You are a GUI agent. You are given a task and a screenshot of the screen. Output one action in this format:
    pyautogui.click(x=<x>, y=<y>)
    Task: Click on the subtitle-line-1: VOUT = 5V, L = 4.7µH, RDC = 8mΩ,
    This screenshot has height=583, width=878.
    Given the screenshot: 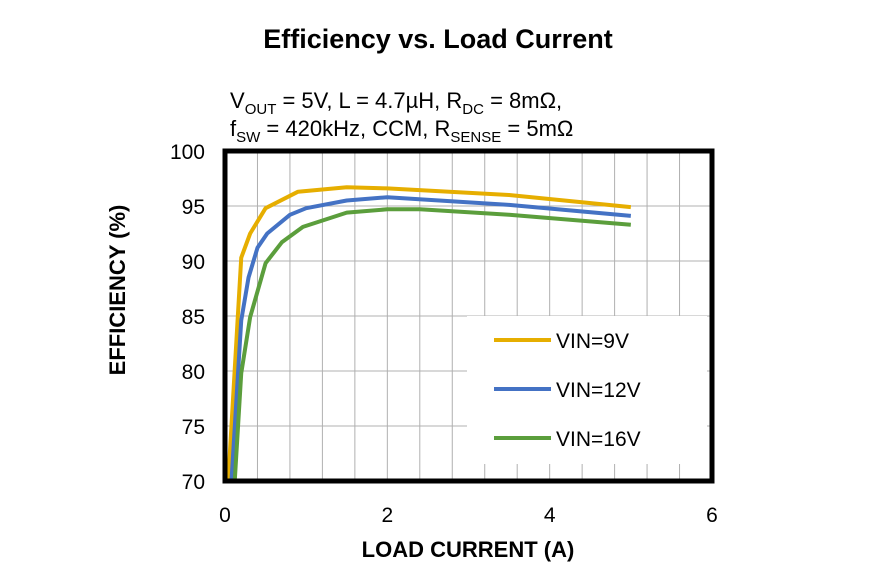 What is the action you would take?
    pyautogui.click(x=396, y=103)
    